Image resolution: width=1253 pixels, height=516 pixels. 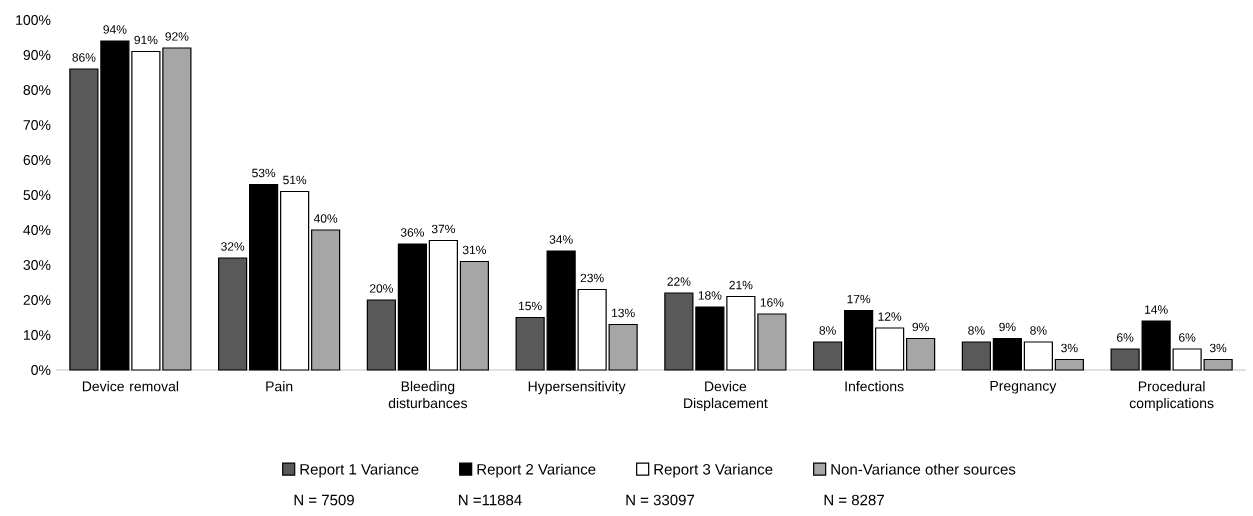 What do you see at coordinates (1023, 387) in the screenshot?
I see `x-tick-label: Pregnancy` at bounding box center [1023, 387].